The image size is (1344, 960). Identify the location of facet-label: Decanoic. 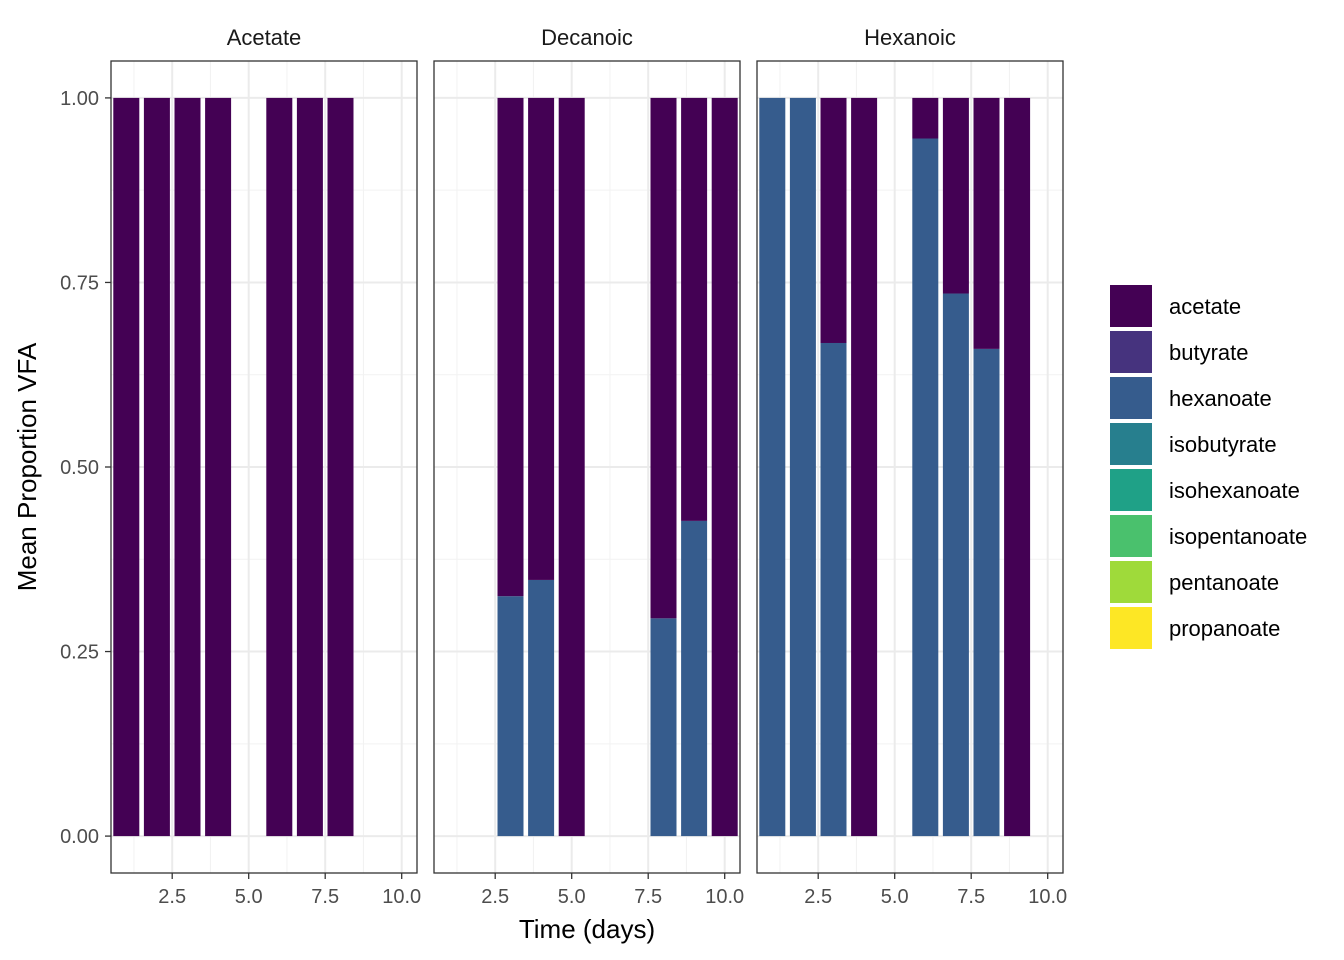
(587, 37).